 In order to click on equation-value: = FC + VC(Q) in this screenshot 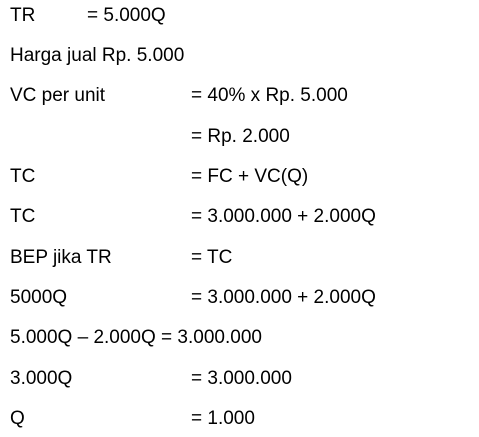, I will do `click(250, 176)`.